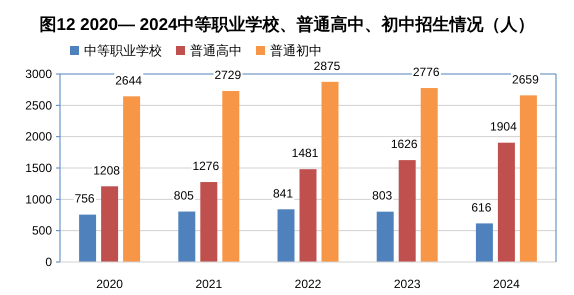 The image size is (574, 295). What do you see at coordinates (184, 195) in the screenshot?
I see `data-label: 805` at bounding box center [184, 195].